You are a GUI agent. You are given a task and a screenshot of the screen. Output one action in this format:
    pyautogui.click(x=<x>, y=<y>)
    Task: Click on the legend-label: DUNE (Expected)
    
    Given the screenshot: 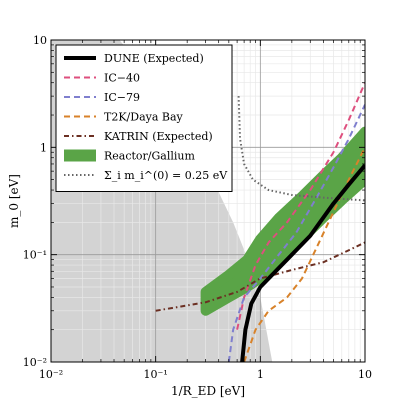 What is the action you would take?
    pyautogui.click(x=154, y=58)
    